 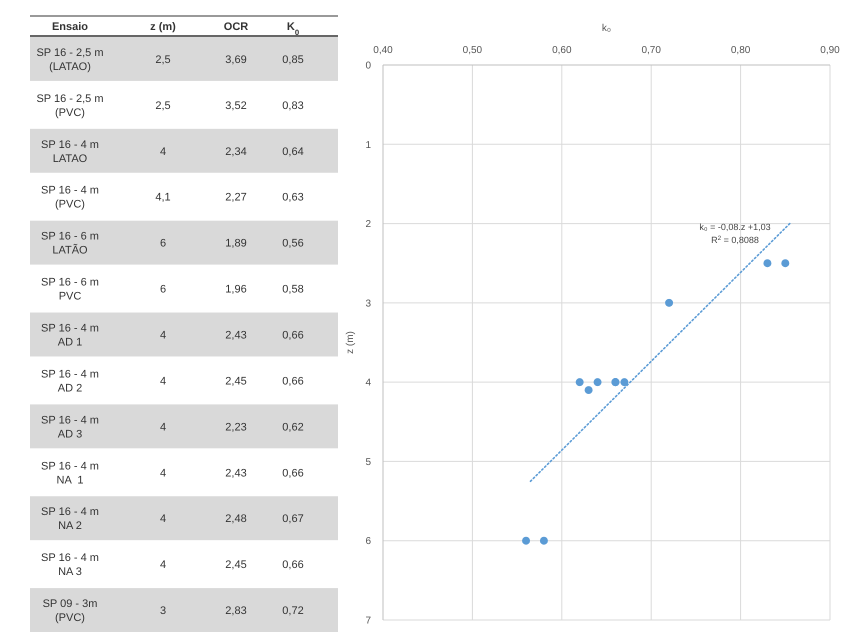 I want to click on data-label: 2,23, so click(x=236, y=427).